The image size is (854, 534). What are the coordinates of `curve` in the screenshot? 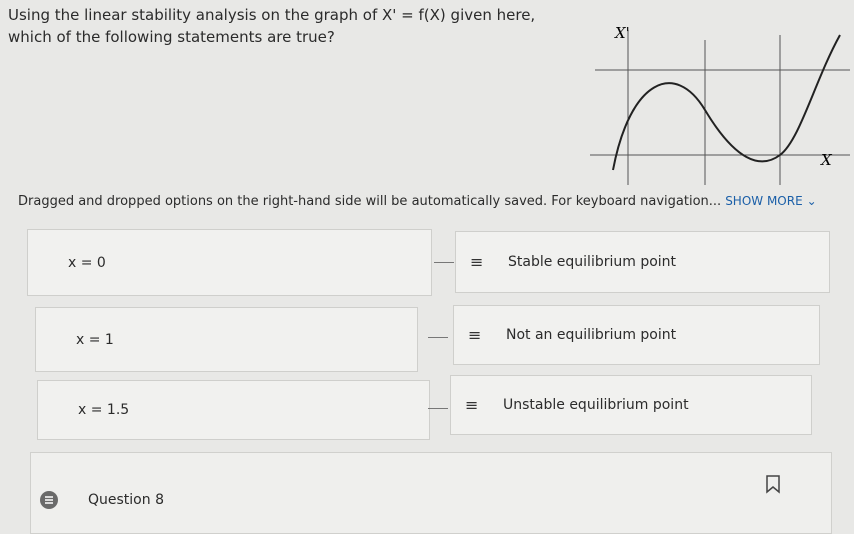 It's located at (726, 102).